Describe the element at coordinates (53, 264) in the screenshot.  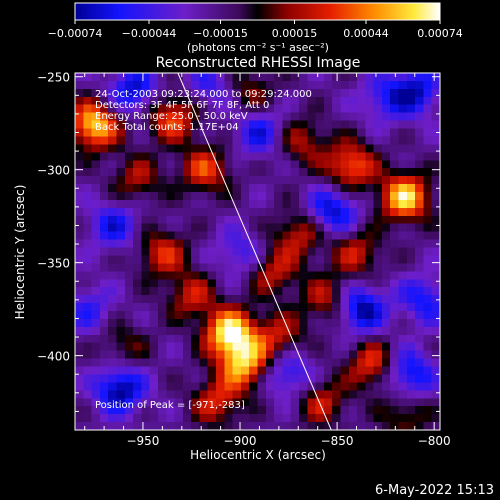
I see `y-tick-label: −350` at that location.